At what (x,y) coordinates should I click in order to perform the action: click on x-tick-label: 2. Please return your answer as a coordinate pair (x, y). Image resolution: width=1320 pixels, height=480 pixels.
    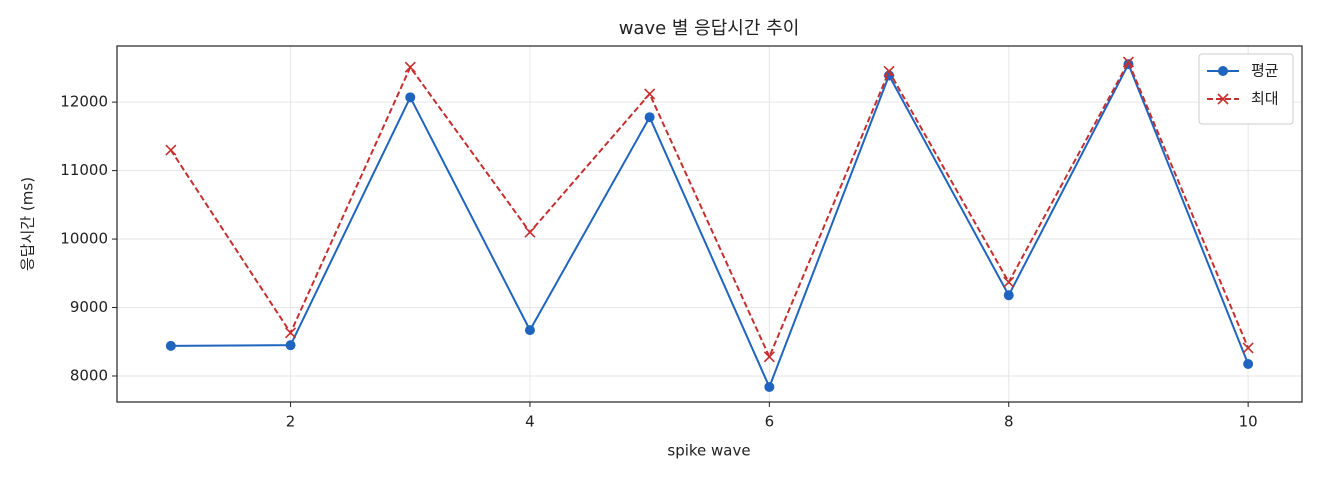
    Looking at the image, I should click on (291, 422).